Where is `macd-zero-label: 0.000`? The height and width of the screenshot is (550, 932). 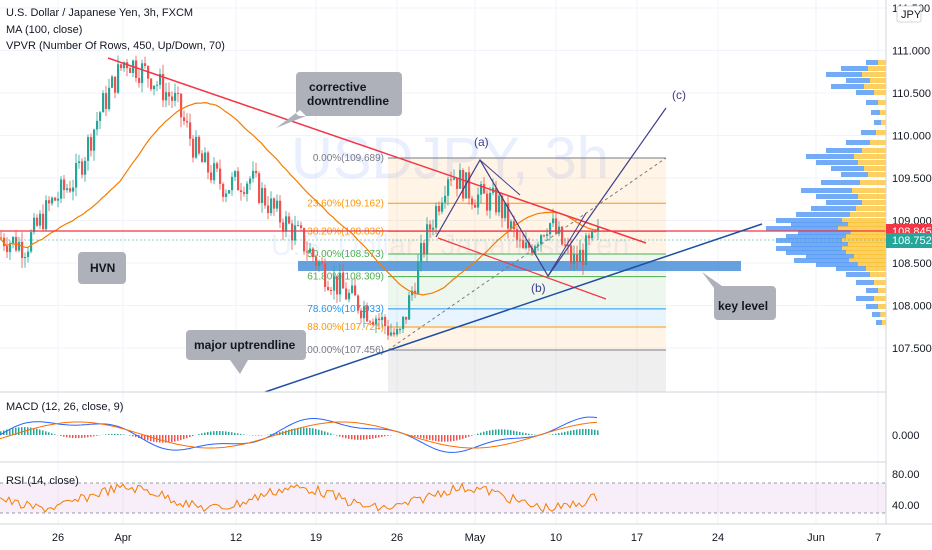
macd-zero-label: 0.000 is located at coordinates (906, 436).